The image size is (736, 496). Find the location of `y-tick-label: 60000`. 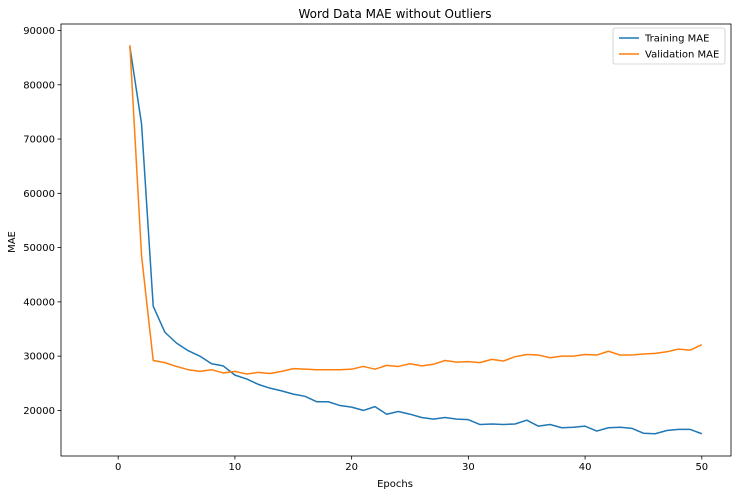

y-tick-label: 60000 is located at coordinates (39, 194).